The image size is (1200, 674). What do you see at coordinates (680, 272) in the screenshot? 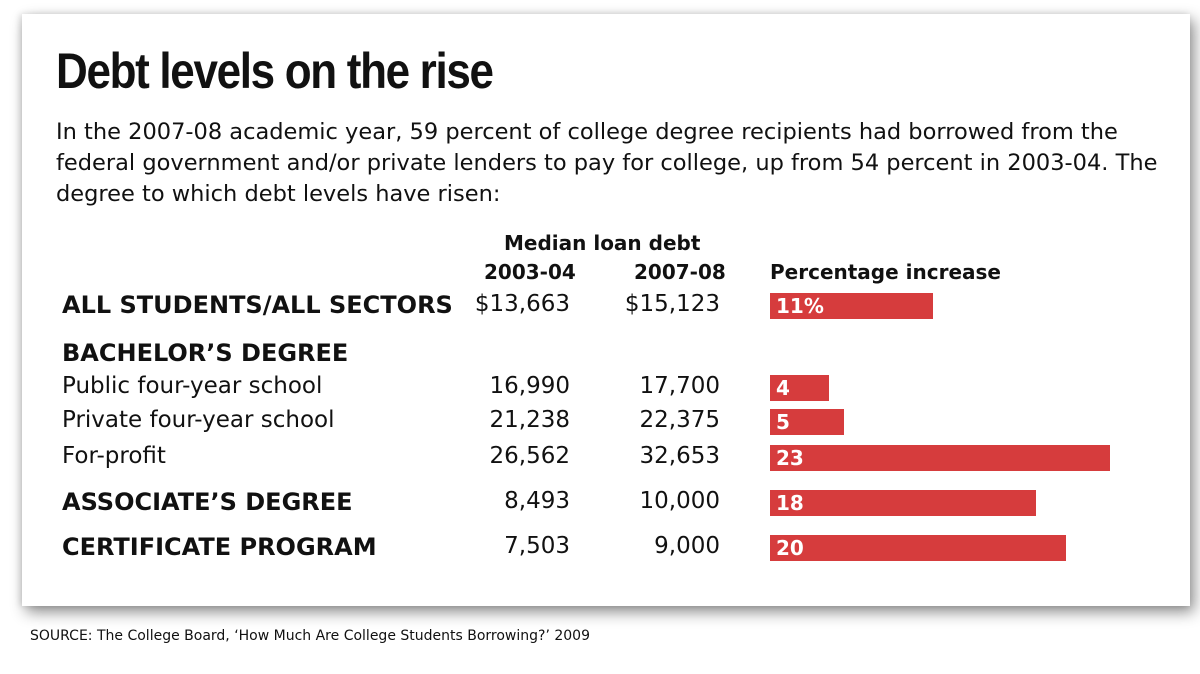
I see `col-2008-header: 2007-08` at bounding box center [680, 272].